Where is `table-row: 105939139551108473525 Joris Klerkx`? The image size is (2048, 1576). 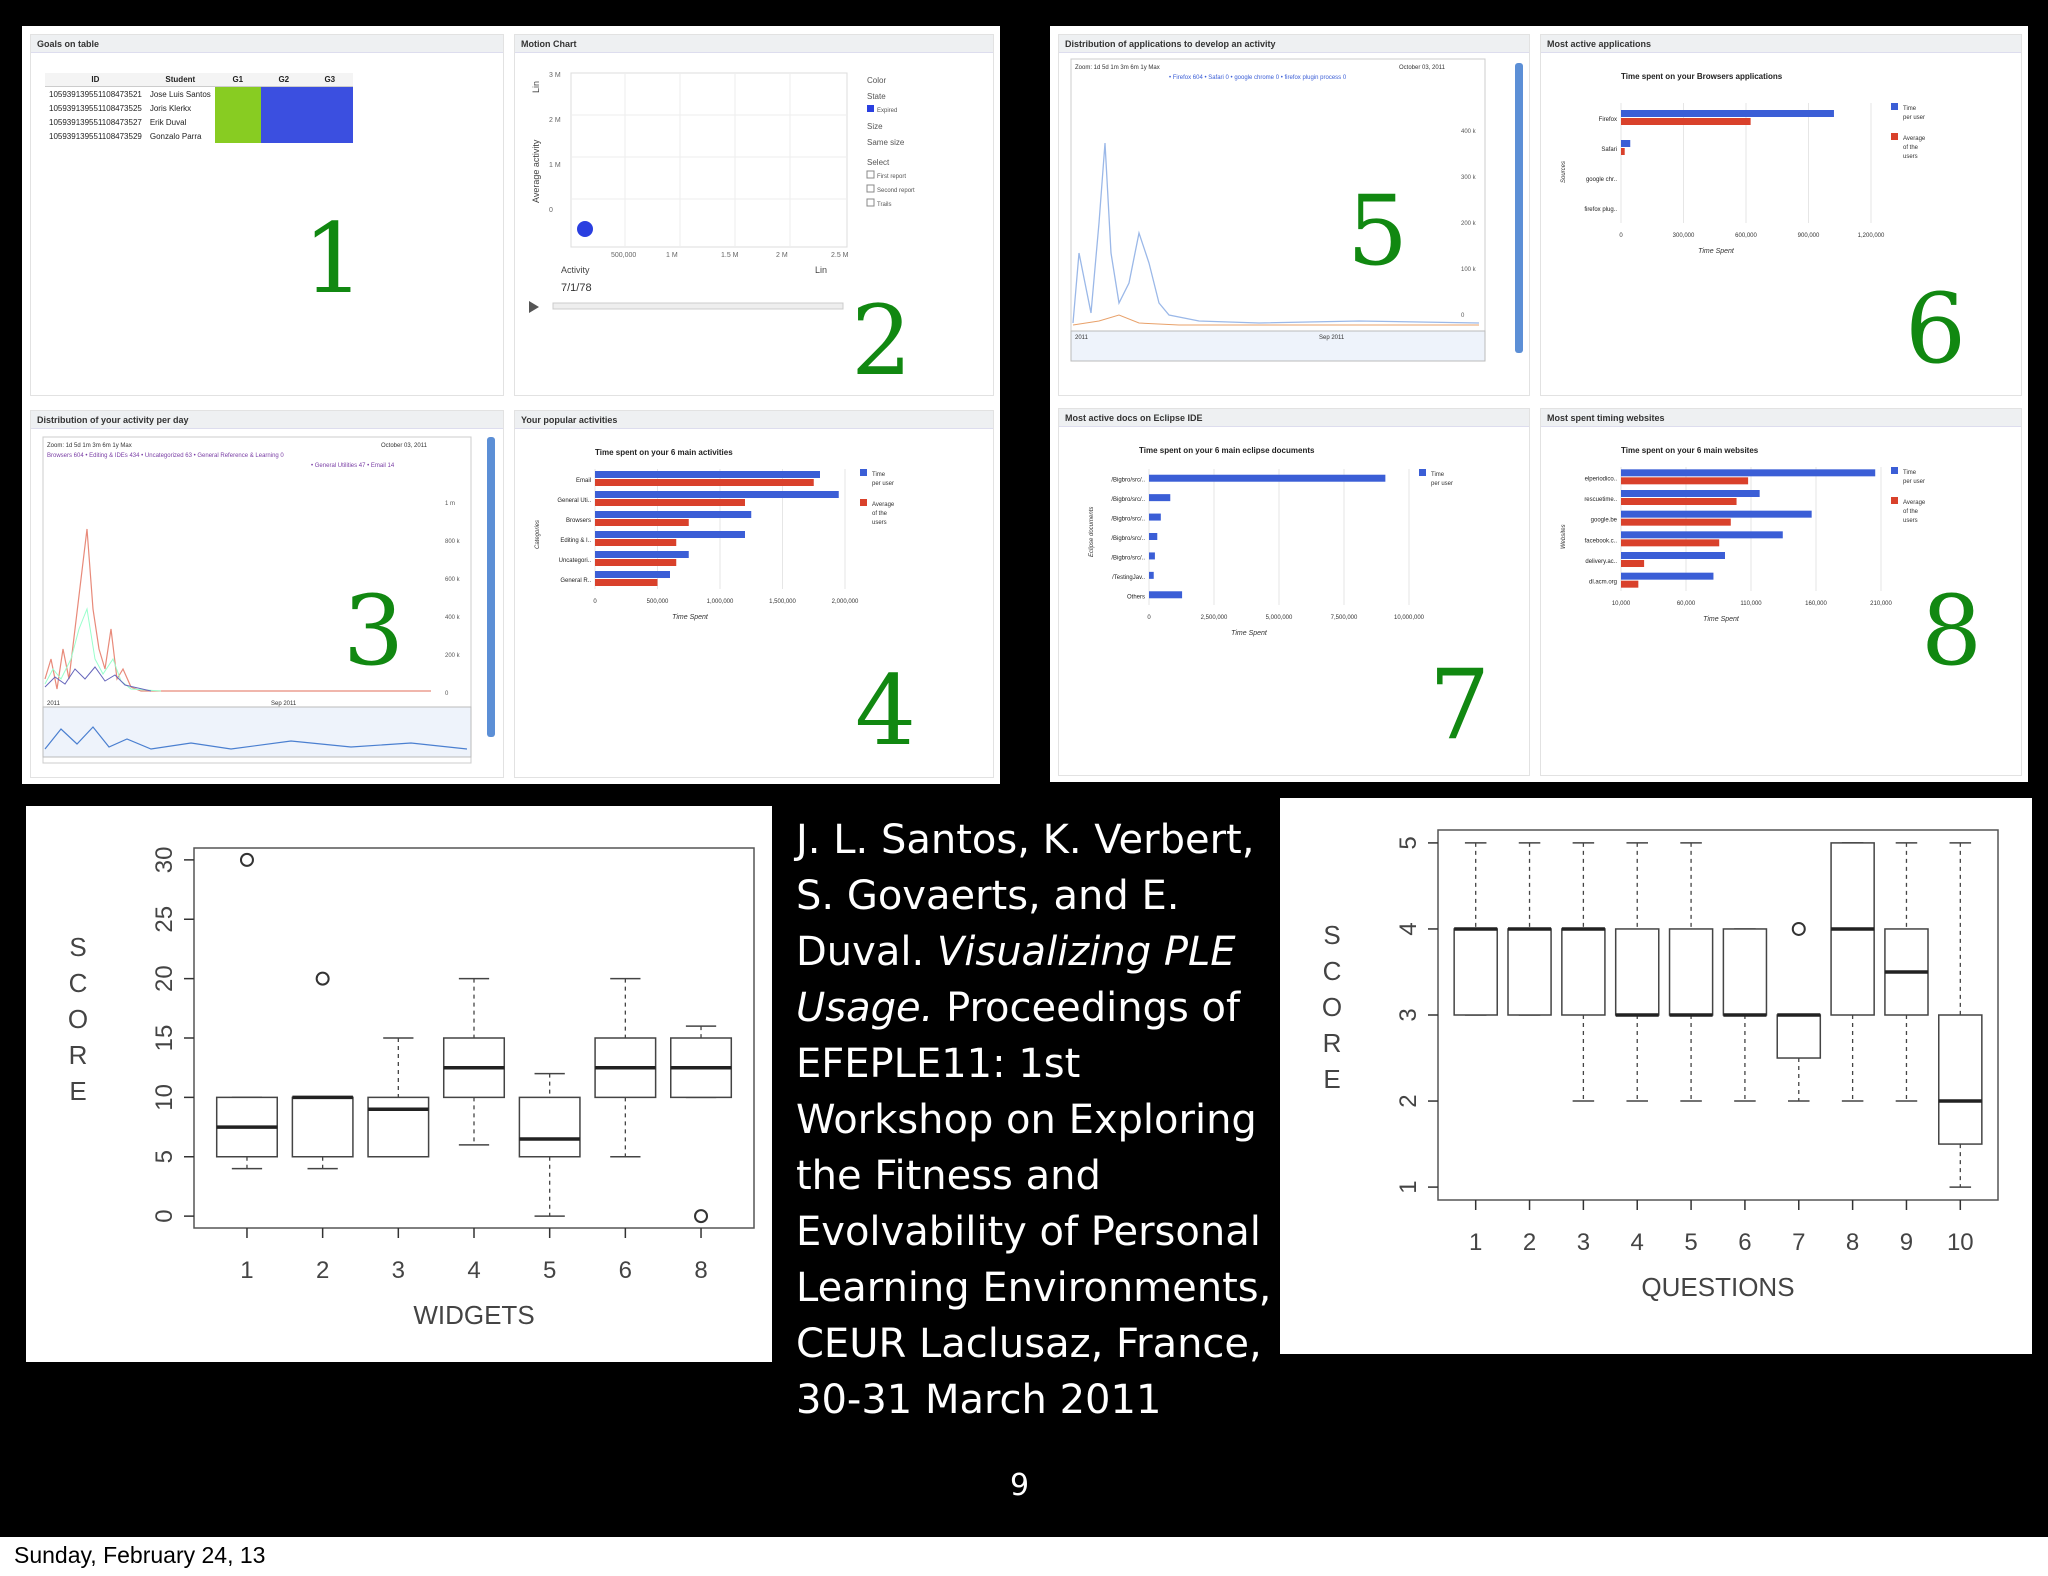
table-row: 105939139551108473525 Joris Klerkx is located at coordinates (199, 108).